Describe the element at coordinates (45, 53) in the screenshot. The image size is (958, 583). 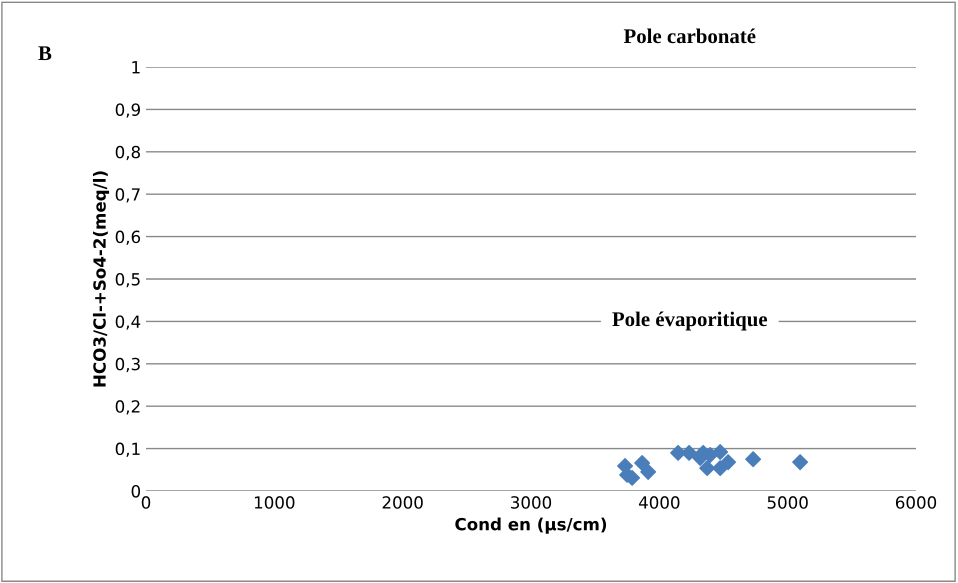
I see `text: B` at that location.